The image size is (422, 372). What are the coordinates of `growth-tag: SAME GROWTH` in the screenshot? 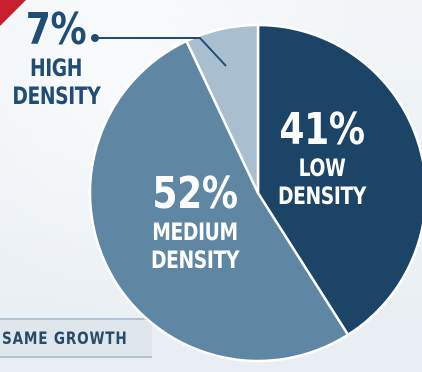 It's located at (76, 338).